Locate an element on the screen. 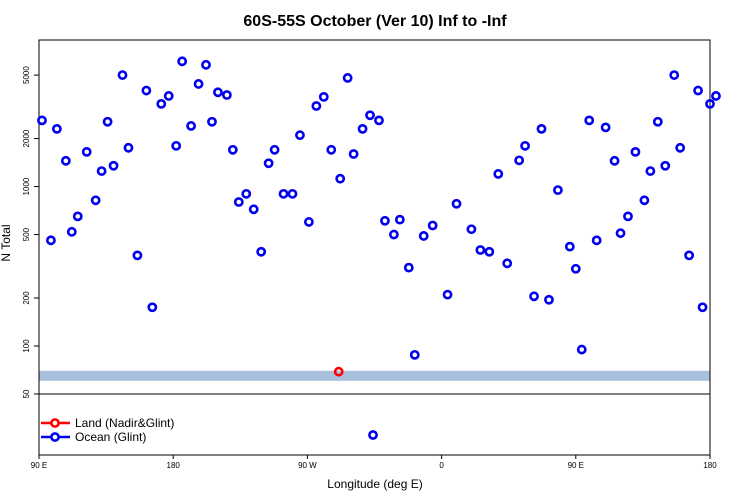  legend: Land (Nadir&Glint)Ocean (Glint) is located at coordinates (107, 430).